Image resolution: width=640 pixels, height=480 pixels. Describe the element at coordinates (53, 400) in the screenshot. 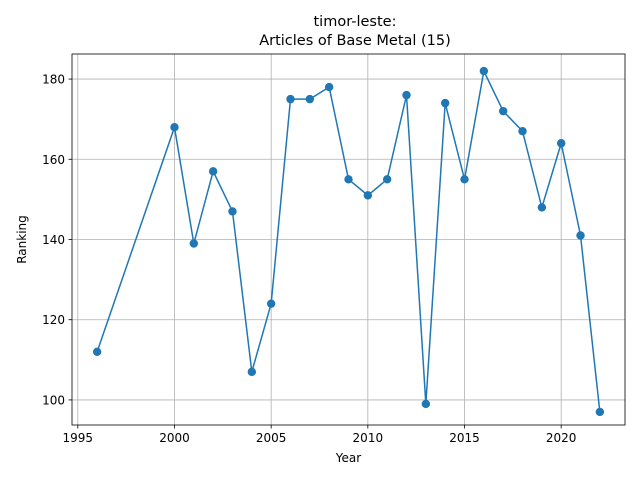

I see `y-tick-label: 100` at that location.